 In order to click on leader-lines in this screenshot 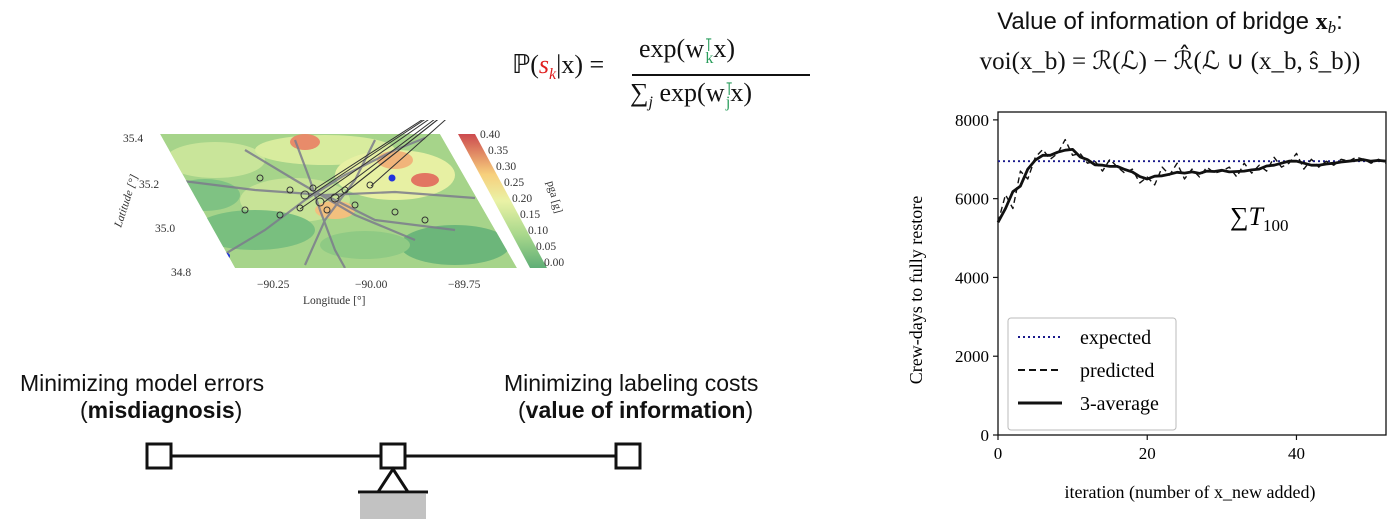, I will do `click(372, 165)`.